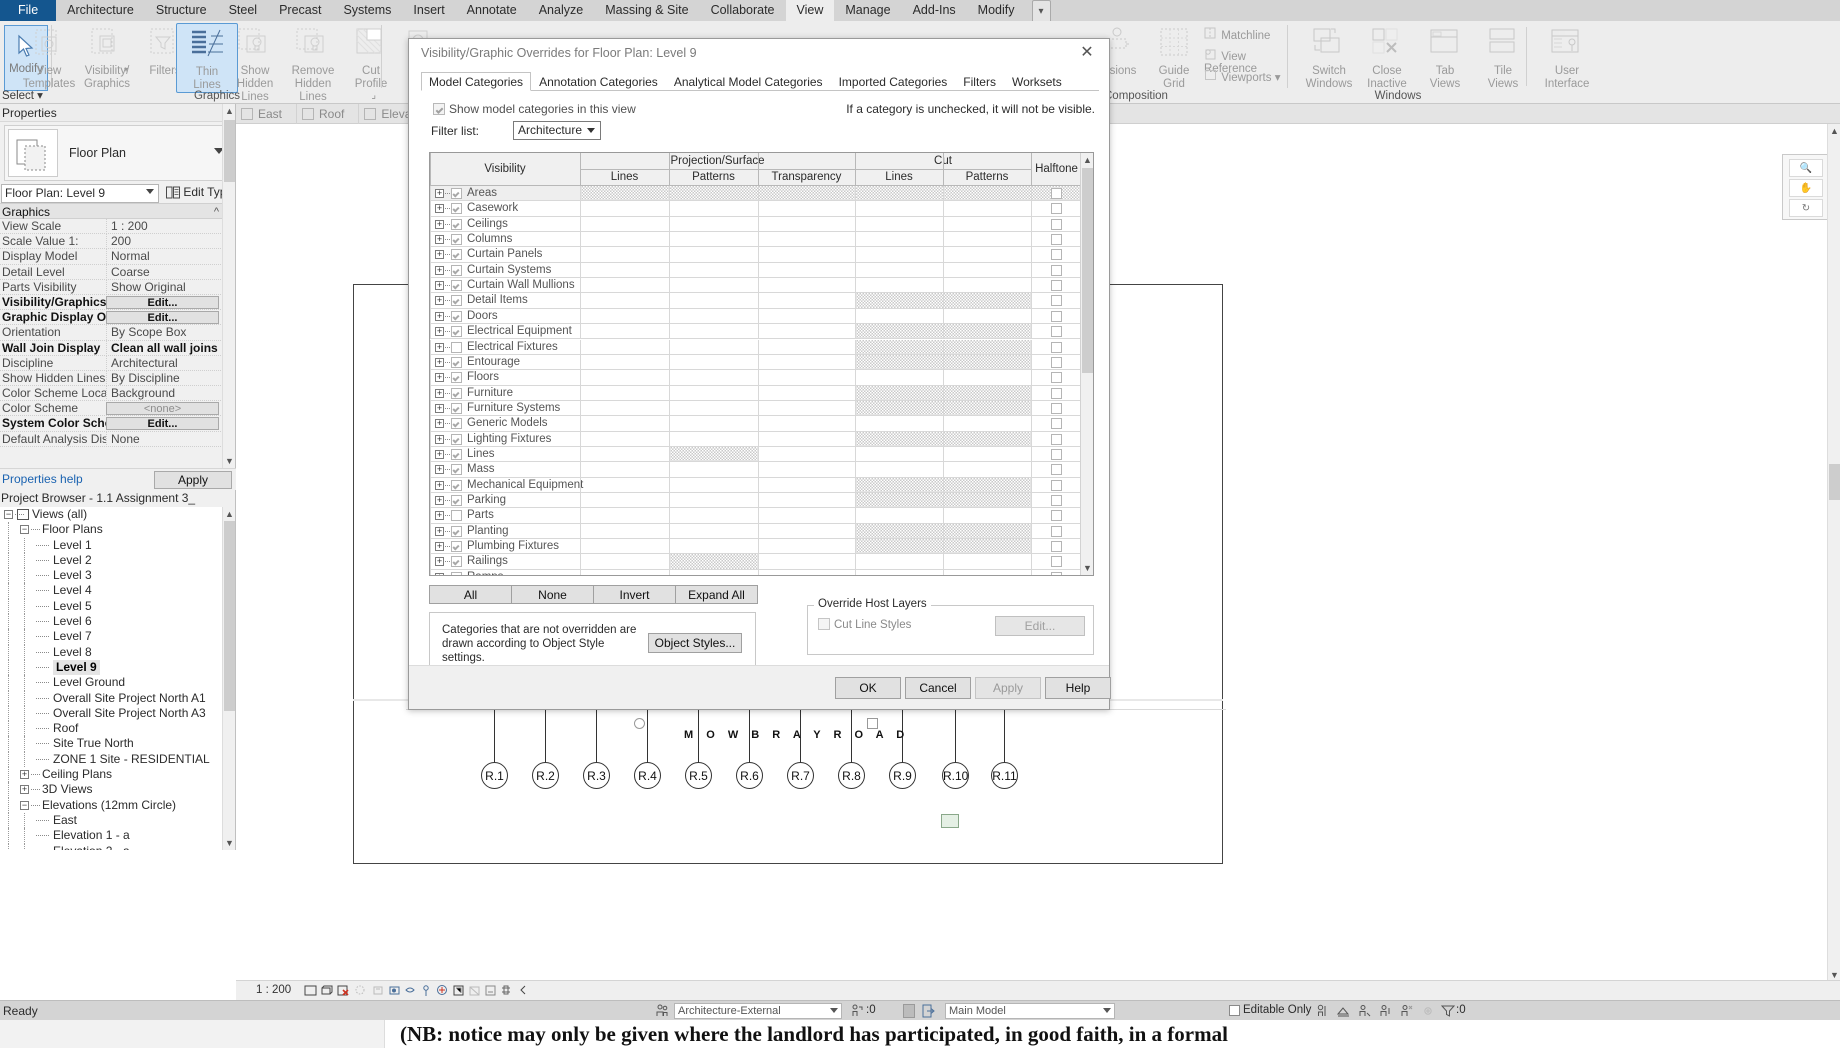 The image size is (1840, 1048). Describe the element at coordinates (864, 624) in the screenshot. I see `cut-line-styles-row: Cut Line Styles` at that location.